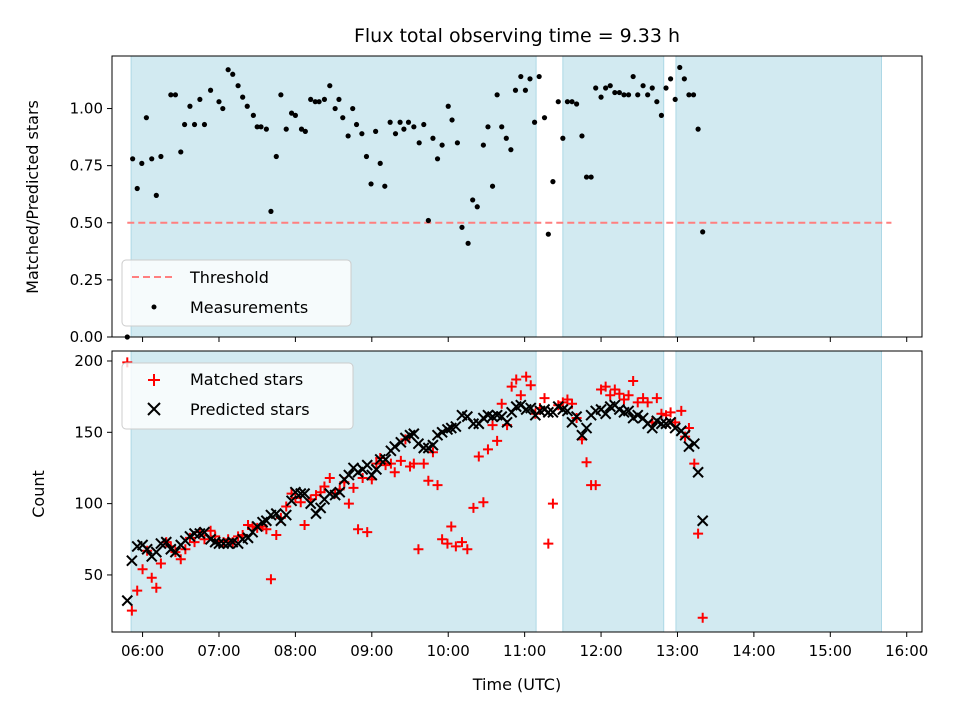  Describe the element at coordinates (154, 409) in the screenshot. I see `predicted-legend-swatch` at that location.